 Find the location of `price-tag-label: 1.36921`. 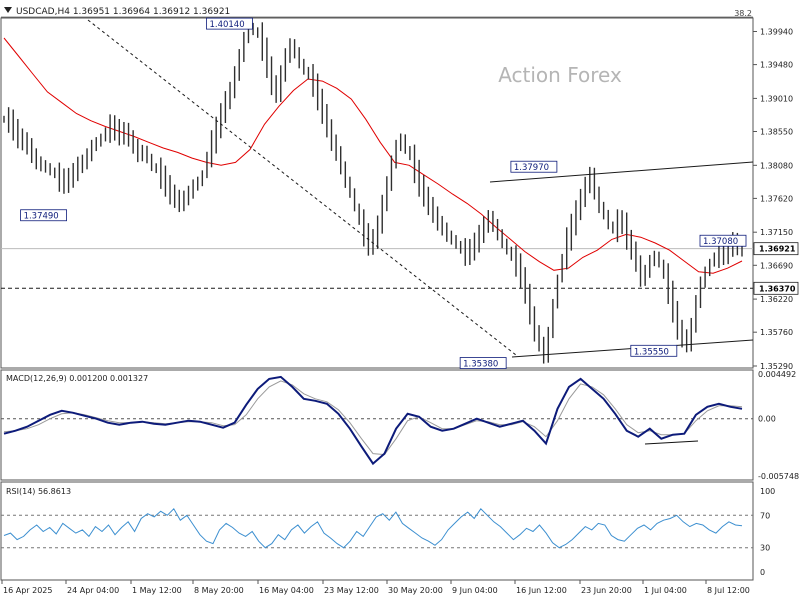

price-tag-label: 1.36921 is located at coordinates (777, 249).